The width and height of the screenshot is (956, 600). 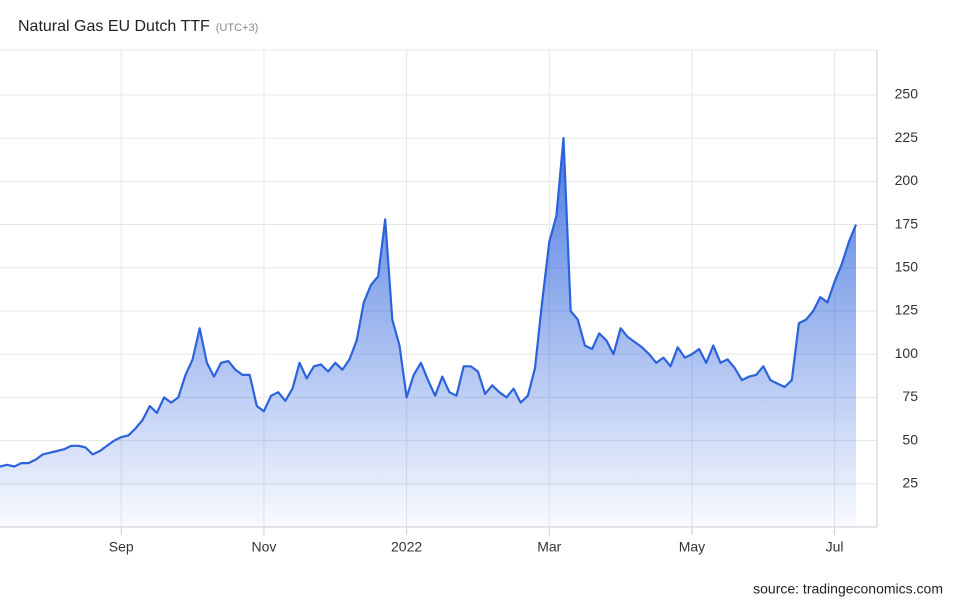 I want to click on x-tick-label: Jul, so click(x=835, y=547).